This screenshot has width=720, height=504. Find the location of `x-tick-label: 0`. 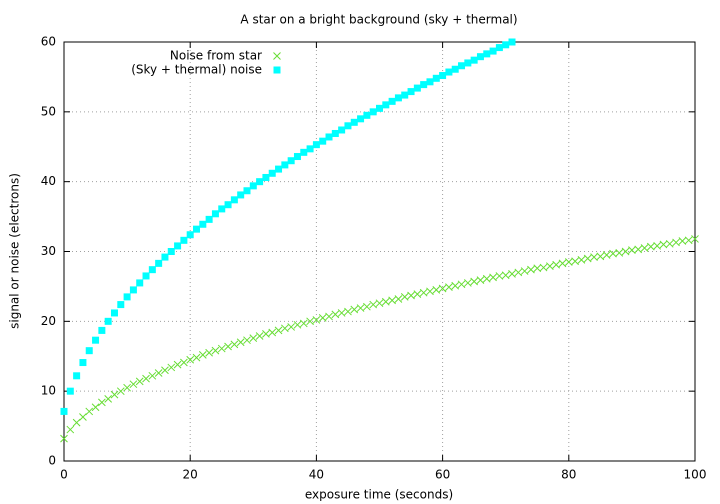

x-tick-label: 0 is located at coordinates (64, 475).